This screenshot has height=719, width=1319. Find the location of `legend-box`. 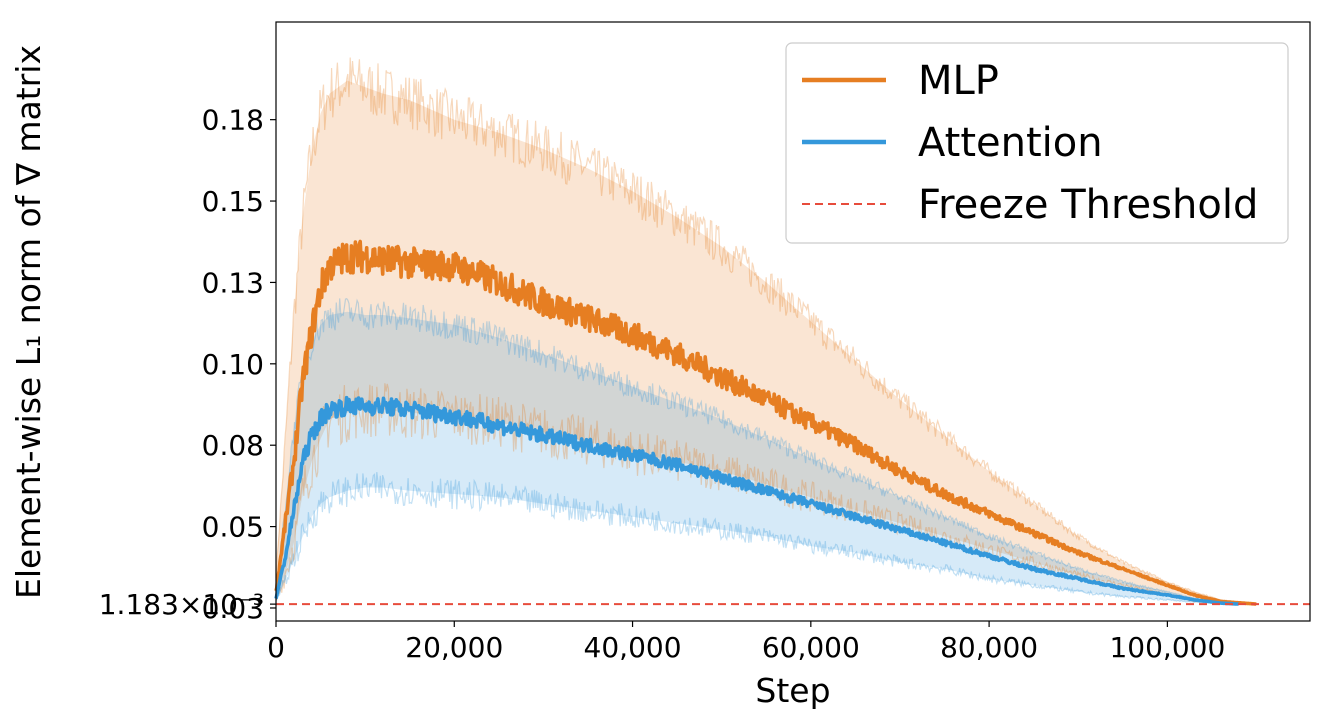

legend-box is located at coordinates (1037, 143).